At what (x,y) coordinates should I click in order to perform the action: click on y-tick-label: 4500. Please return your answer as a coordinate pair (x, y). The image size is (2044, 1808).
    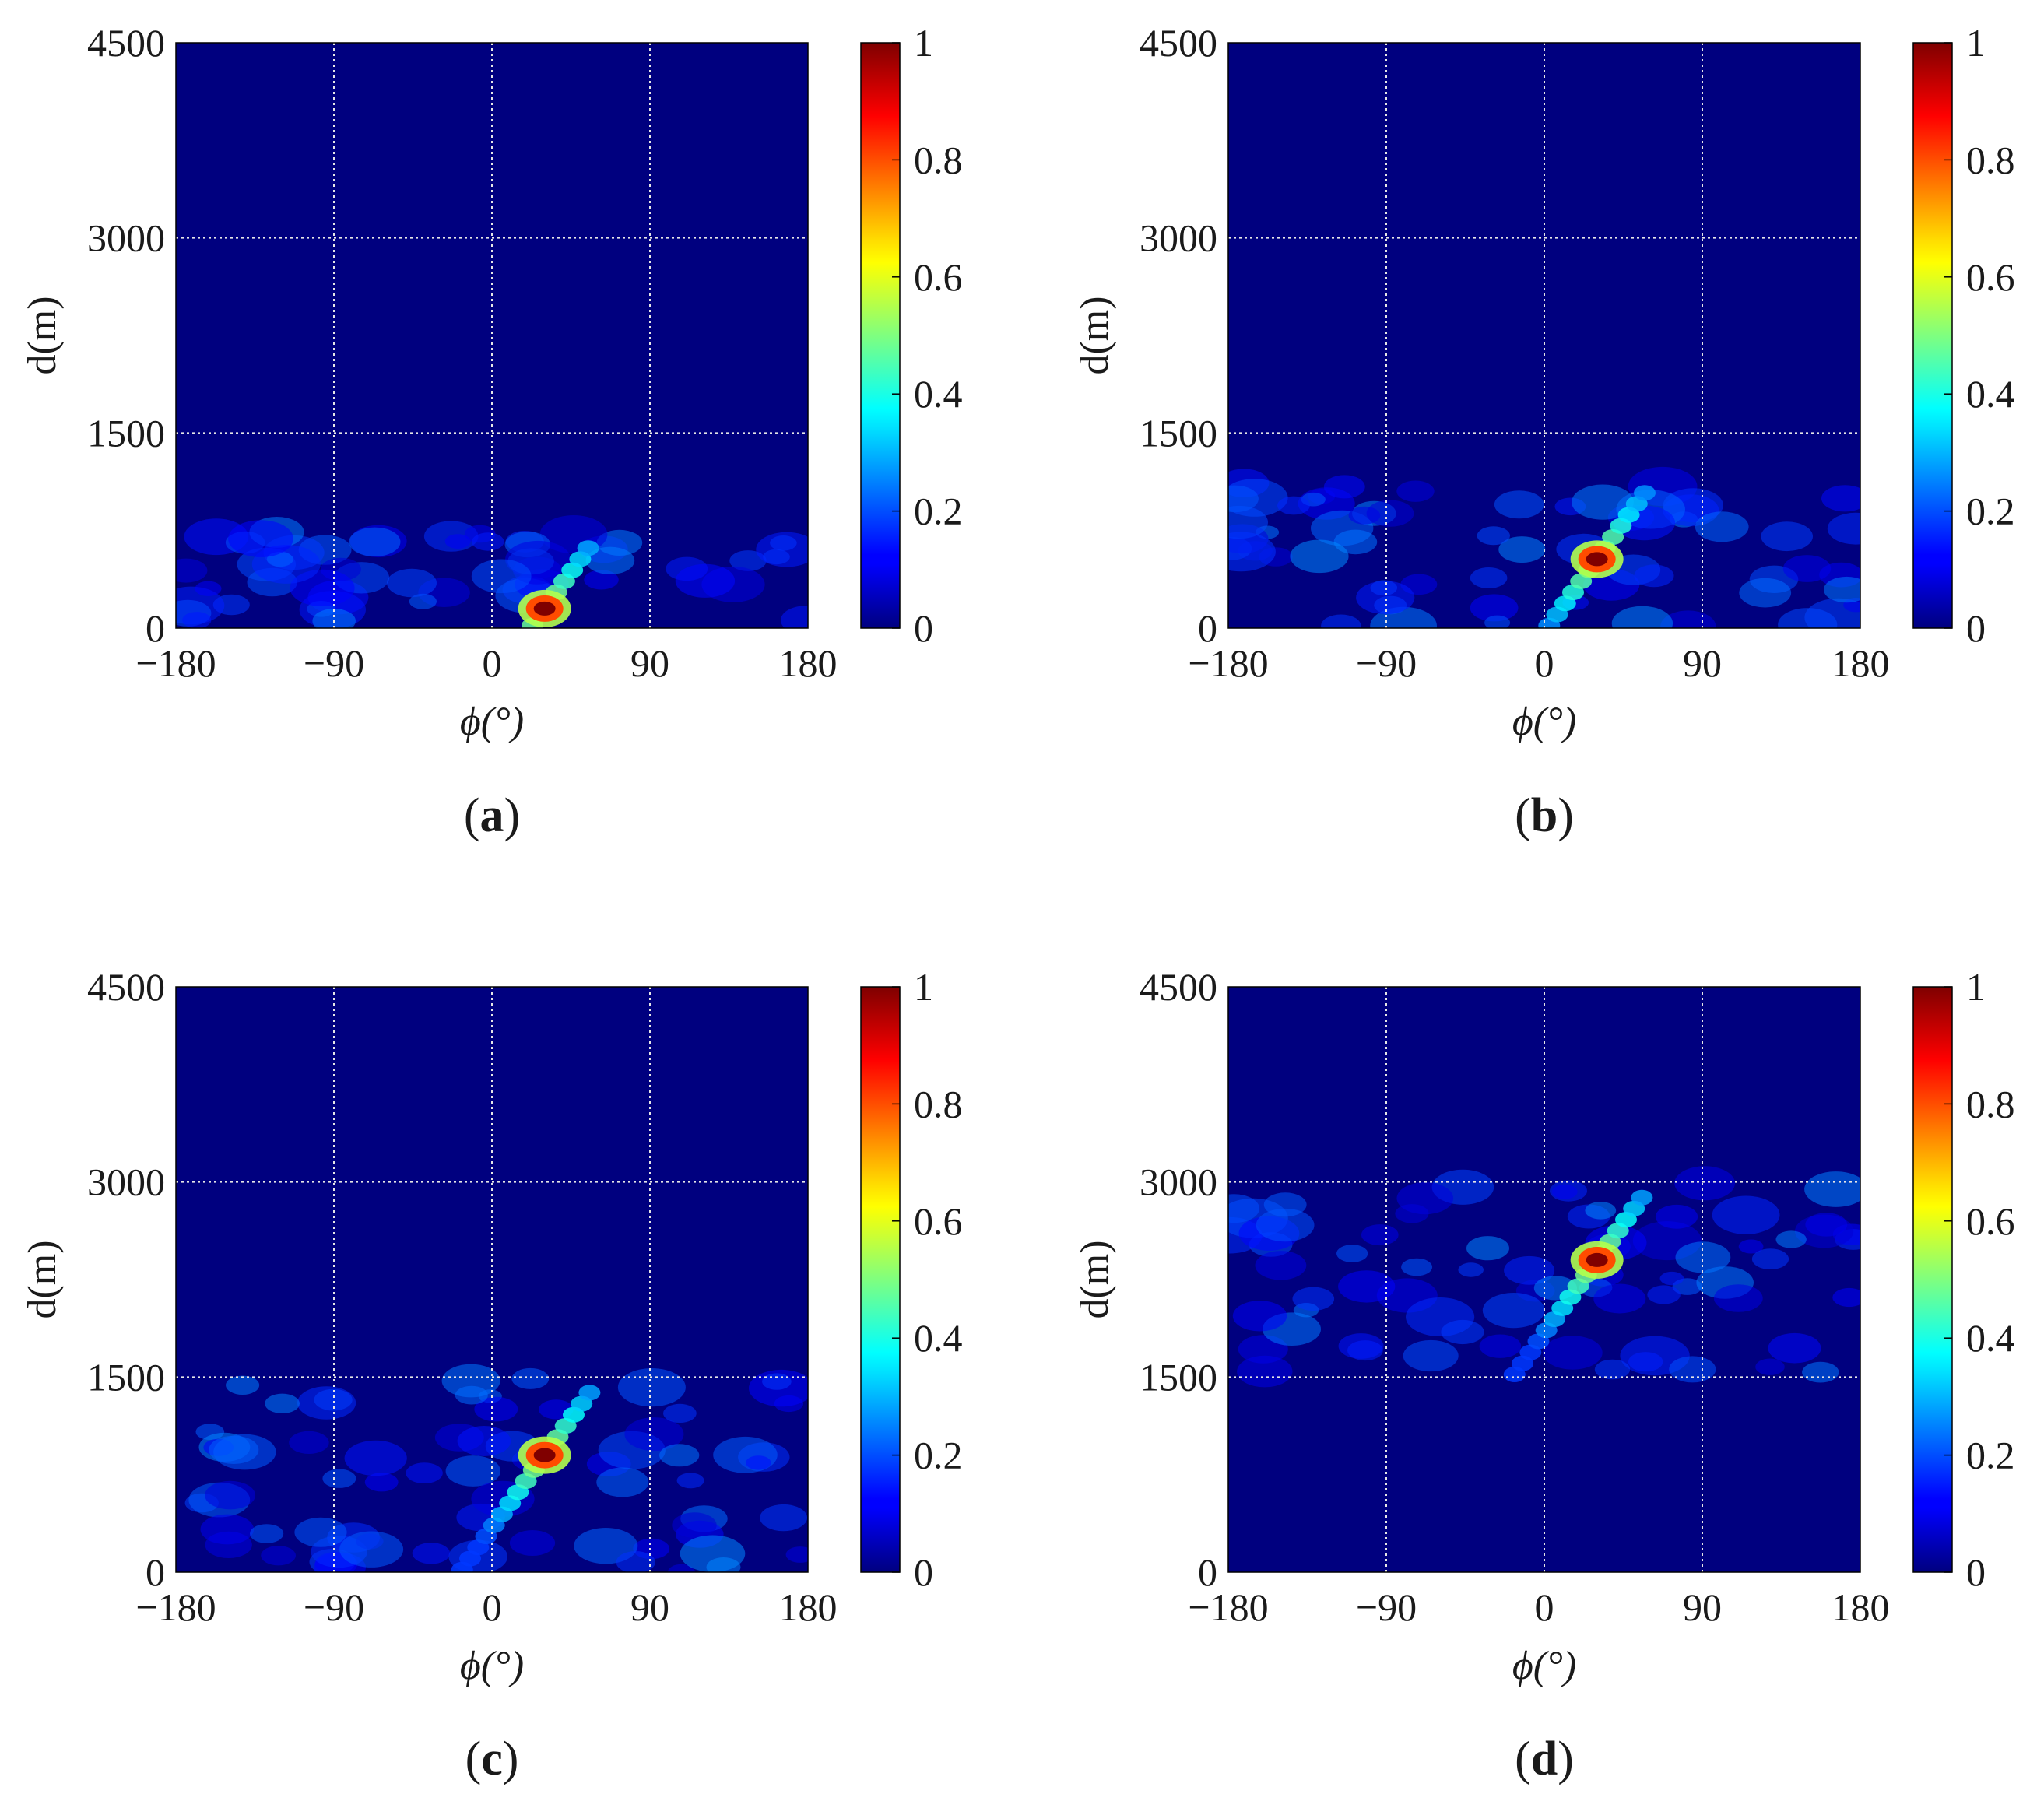
    Looking at the image, I should click on (1178, 987).